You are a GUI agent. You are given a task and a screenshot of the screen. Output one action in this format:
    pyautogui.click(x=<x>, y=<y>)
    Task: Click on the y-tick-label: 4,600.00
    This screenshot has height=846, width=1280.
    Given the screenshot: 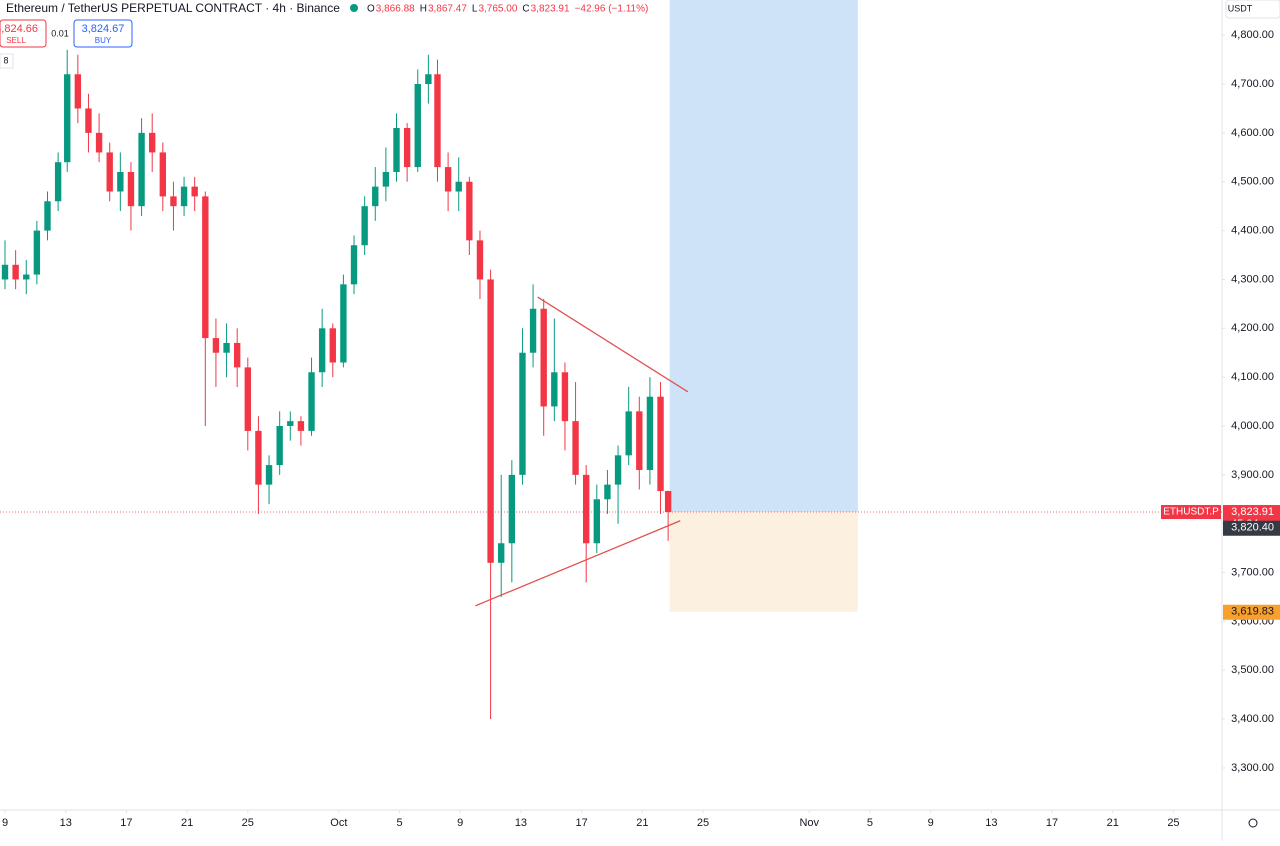 What is the action you would take?
    pyautogui.click(x=1252, y=133)
    